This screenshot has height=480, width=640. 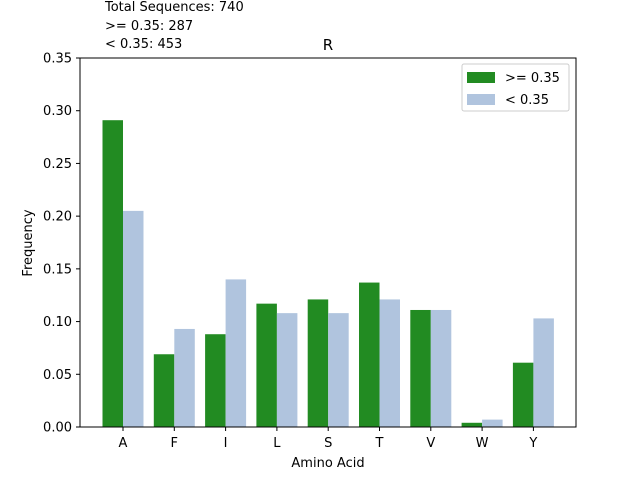 I want to click on y-tick-label: 0.35, so click(x=57, y=59).